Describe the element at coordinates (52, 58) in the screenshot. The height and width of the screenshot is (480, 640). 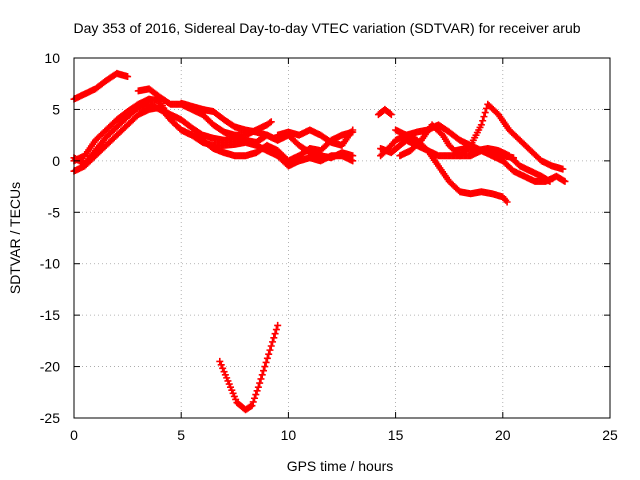
I see `y-tick-label: 10` at that location.